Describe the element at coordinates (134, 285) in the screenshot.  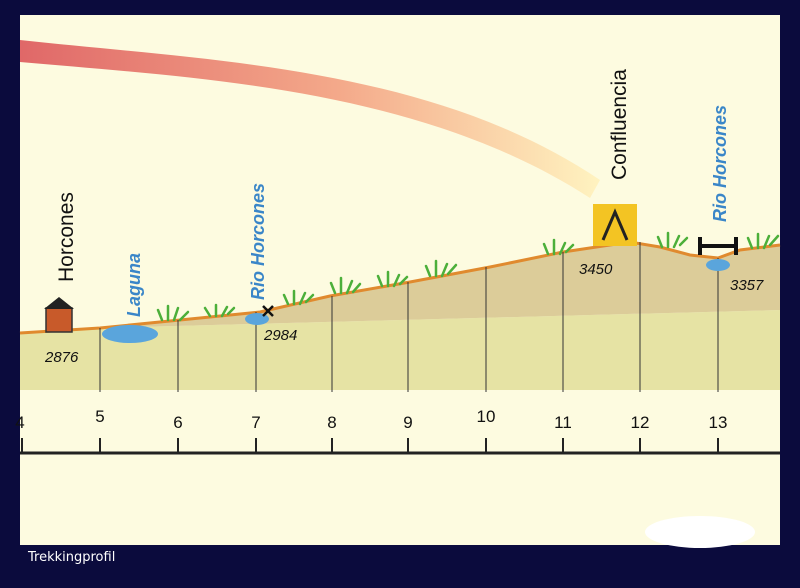
I see `water-label-laguna: Laguna` at that location.